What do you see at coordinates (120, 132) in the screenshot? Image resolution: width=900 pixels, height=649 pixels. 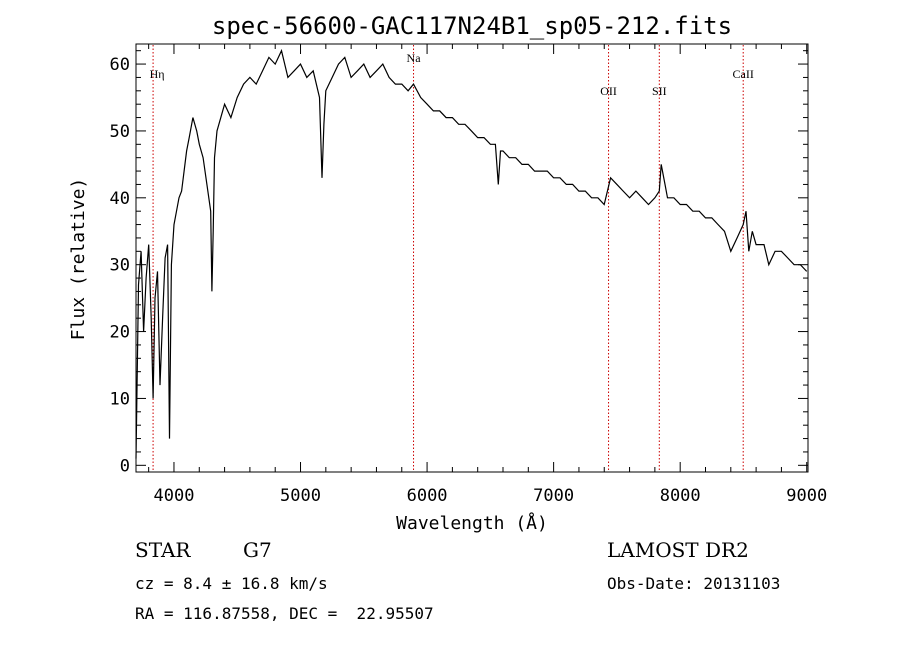 I see `y-tick-label: 50` at bounding box center [120, 132].